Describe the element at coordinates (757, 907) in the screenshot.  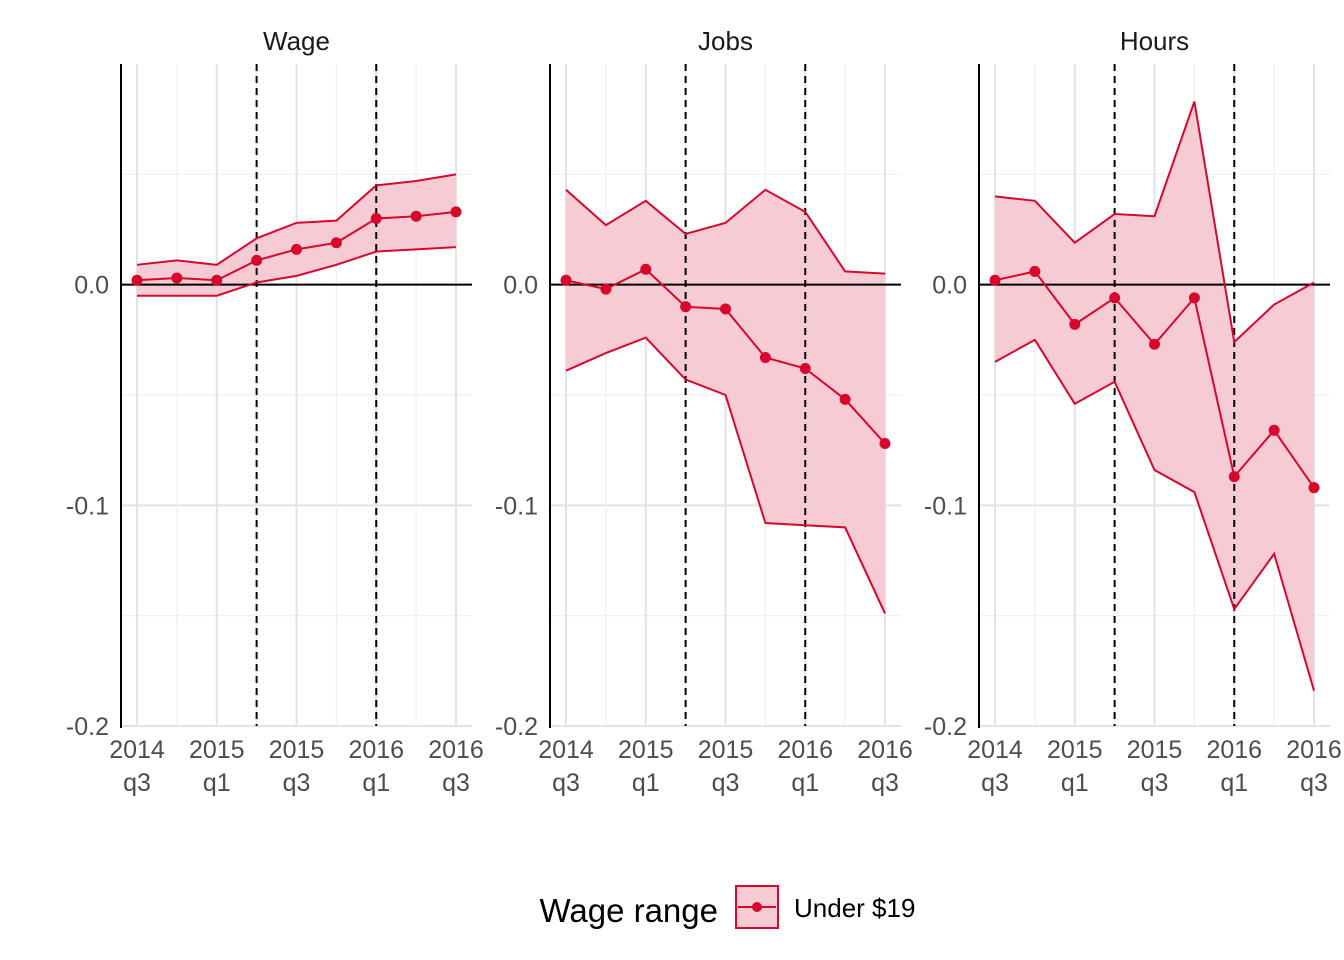
I see `legend-key-point` at that location.